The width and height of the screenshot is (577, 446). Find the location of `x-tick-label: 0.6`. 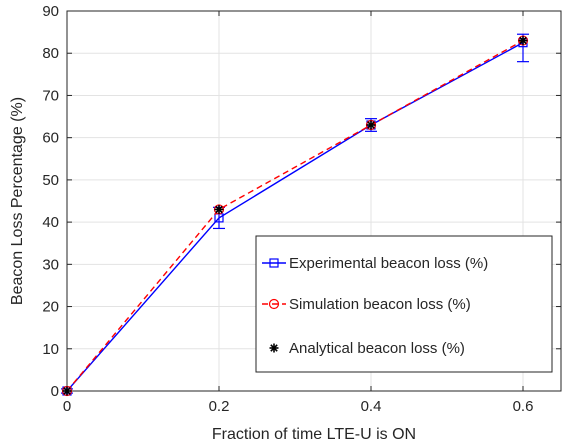

x-tick-label: 0.6 is located at coordinates (523, 406).